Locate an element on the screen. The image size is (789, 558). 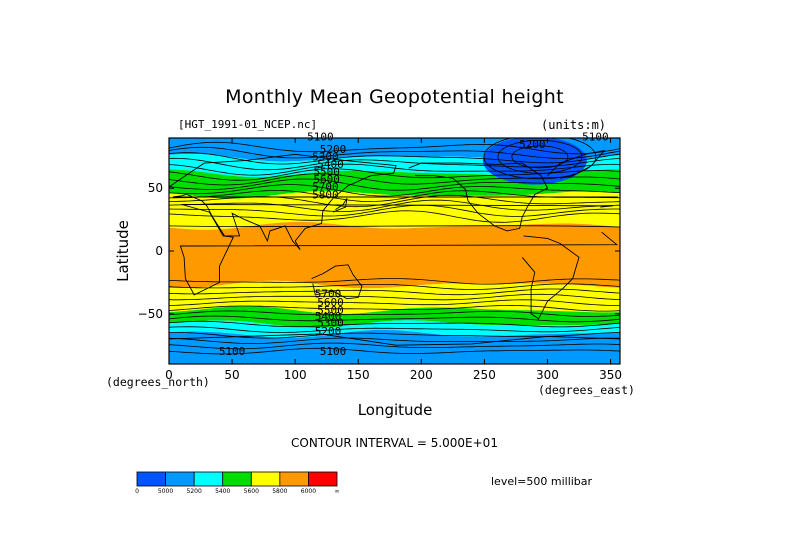
y-tick-label: 0 is located at coordinates (159, 251).